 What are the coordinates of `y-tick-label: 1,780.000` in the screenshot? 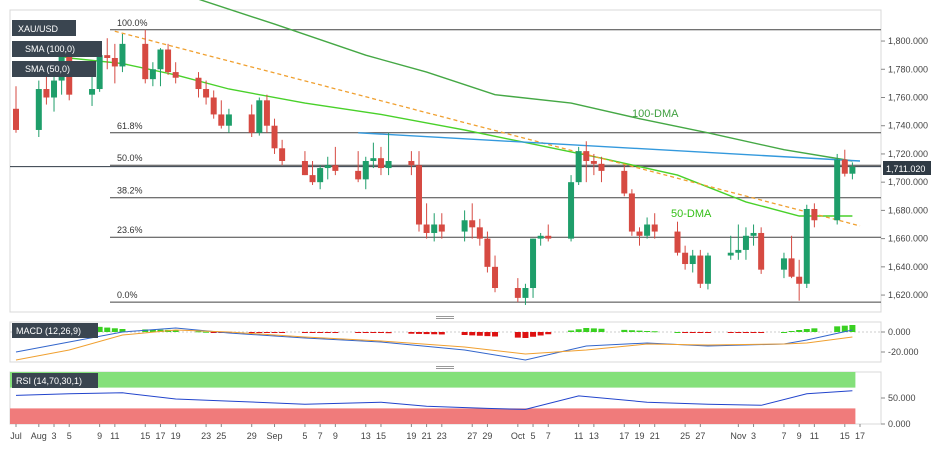 It's located at (908, 69).